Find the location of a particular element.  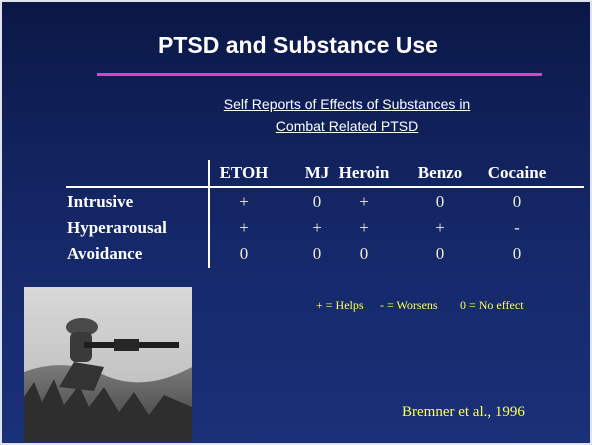

row-label: Avoidance is located at coordinates (105, 253).